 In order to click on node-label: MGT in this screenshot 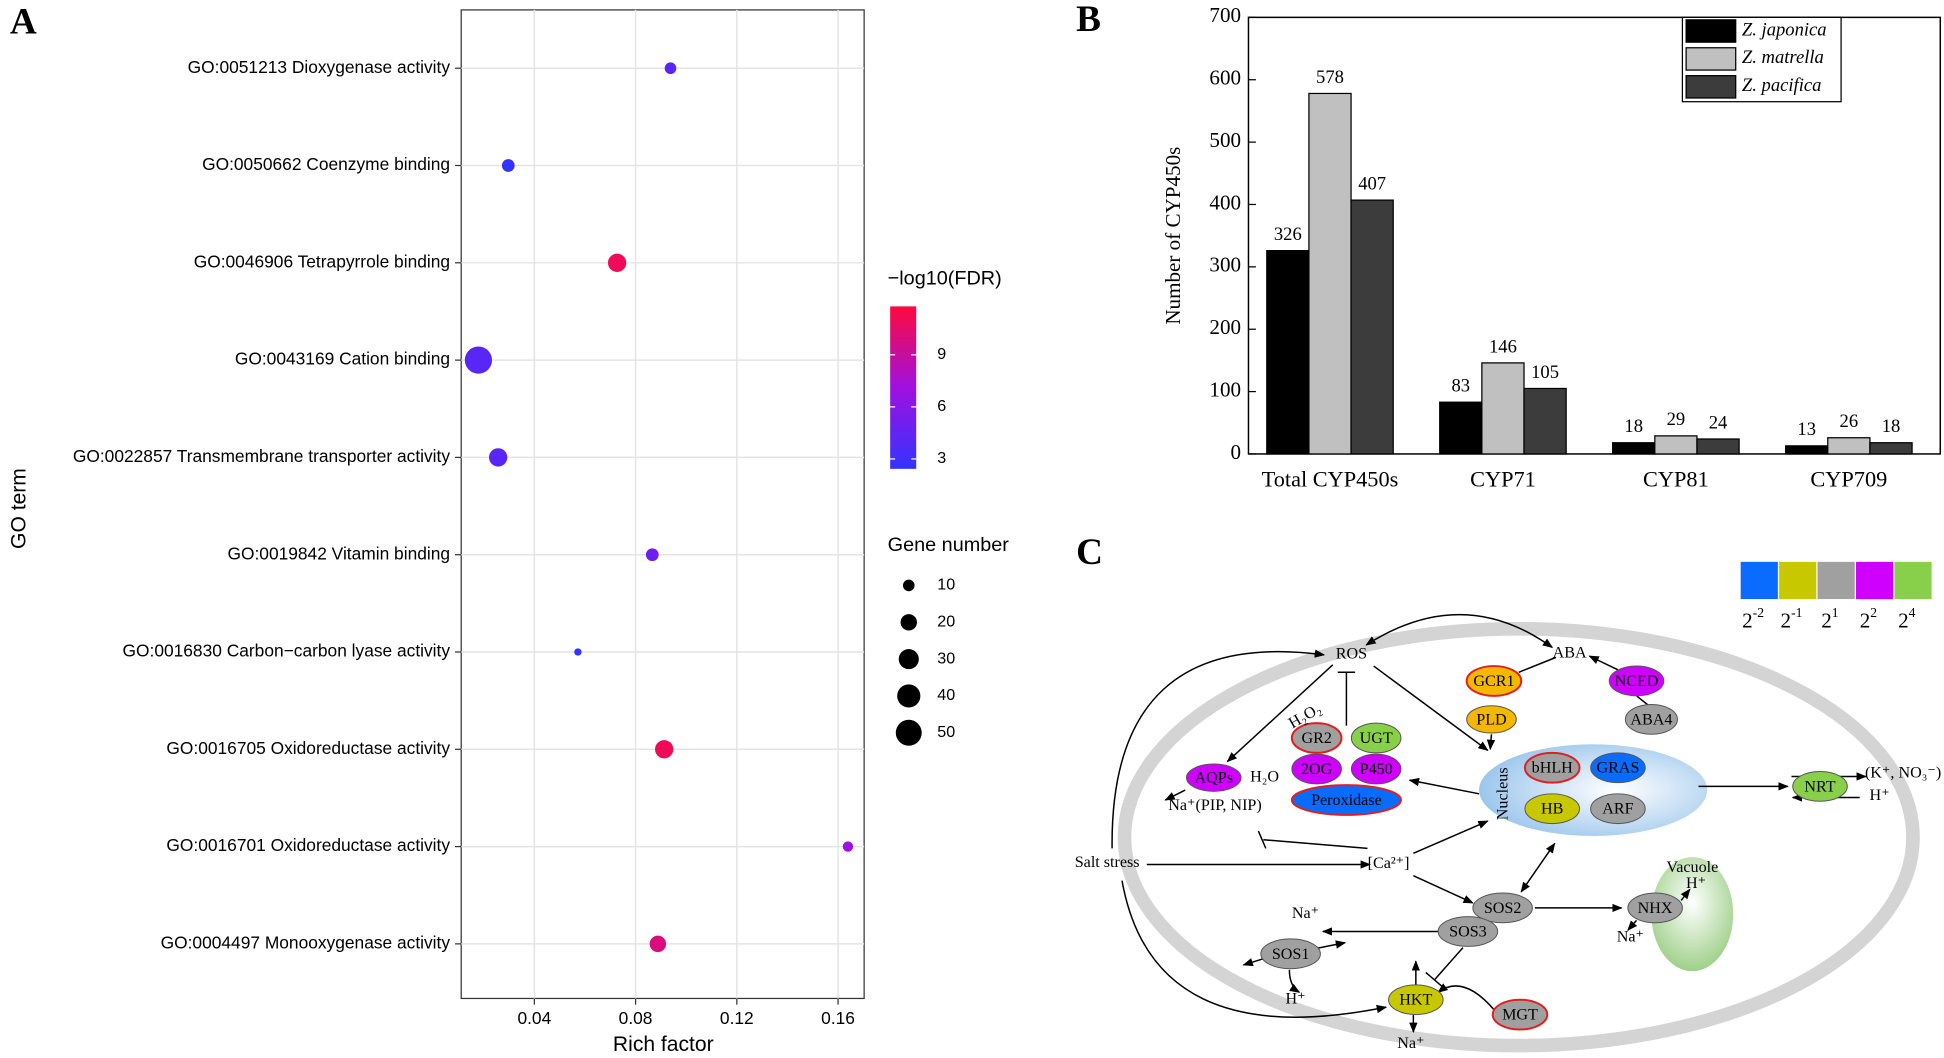, I will do `click(1520, 1015)`.